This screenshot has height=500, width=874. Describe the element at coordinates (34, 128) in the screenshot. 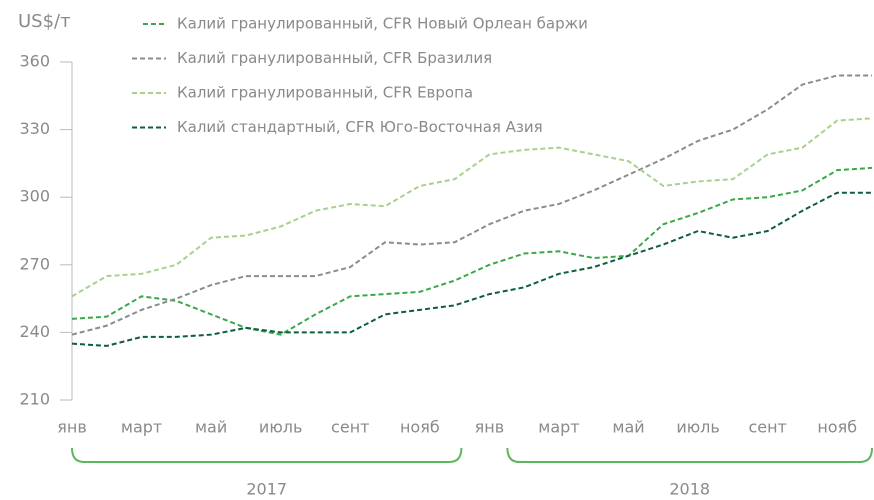

I see `y-tick-label: 330` at that location.